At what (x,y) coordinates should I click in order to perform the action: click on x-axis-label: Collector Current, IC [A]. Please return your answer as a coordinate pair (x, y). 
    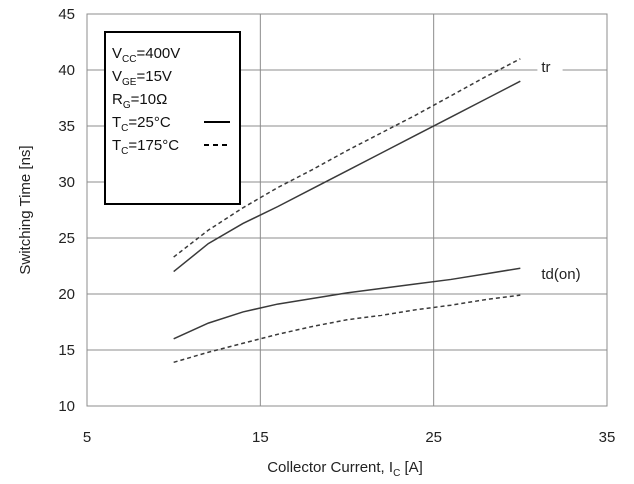
    Looking at the image, I should click on (345, 469).